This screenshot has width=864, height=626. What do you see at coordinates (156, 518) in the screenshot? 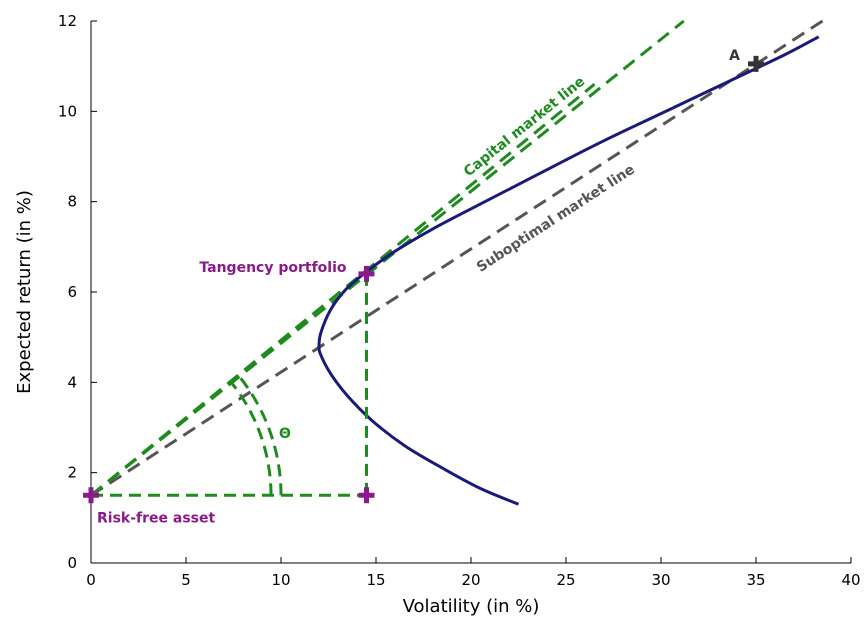
I see `risk-free-asset-label: Risk-free asset` at bounding box center [156, 518].